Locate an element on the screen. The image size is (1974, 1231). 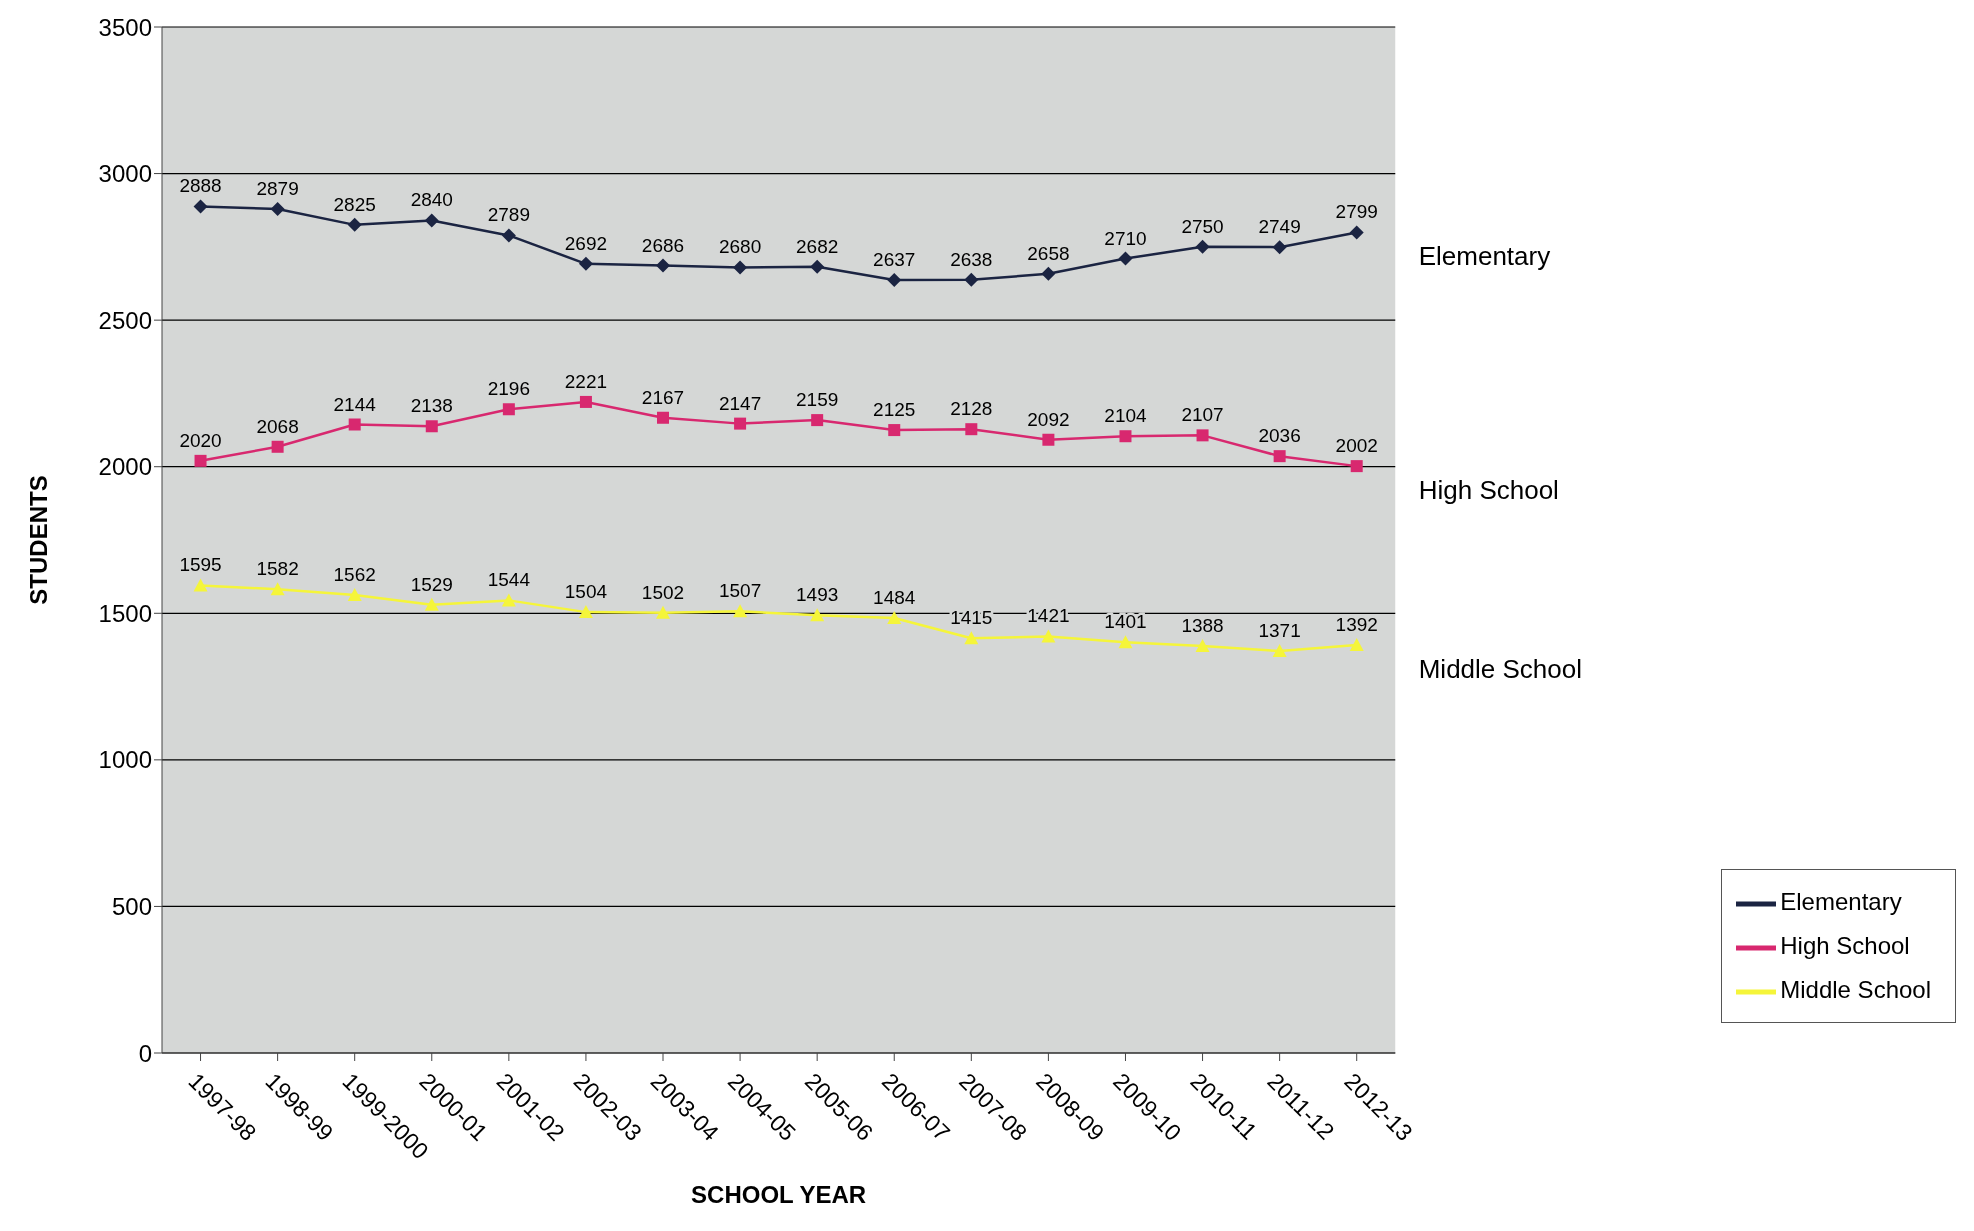
data-label: 2686 is located at coordinates (663, 245).